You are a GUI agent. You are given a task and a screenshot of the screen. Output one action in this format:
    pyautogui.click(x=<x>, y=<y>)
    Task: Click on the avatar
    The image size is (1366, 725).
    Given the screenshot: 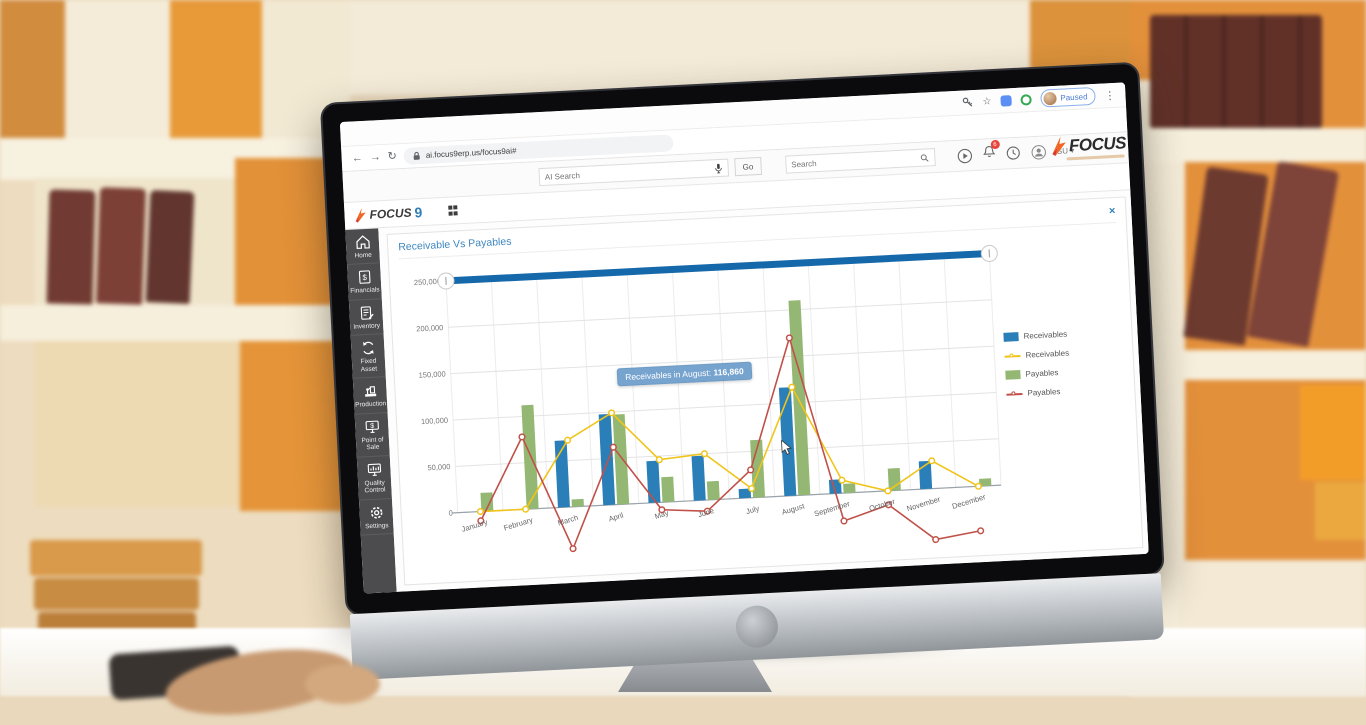 What is the action you would take?
    pyautogui.click(x=1050, y=98)
    